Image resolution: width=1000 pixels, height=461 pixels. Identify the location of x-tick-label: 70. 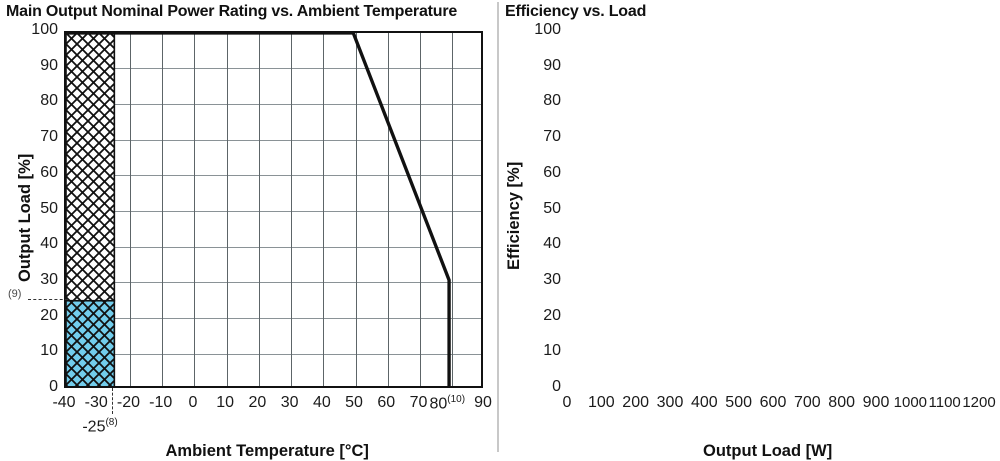
(418, 402).